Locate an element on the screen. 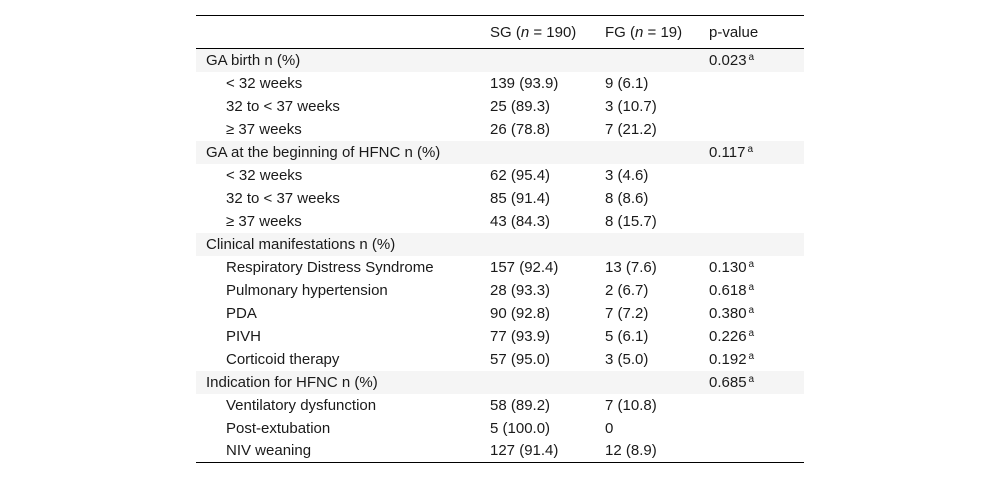 The width and height of the screenshot is (1000, 484). sg-value: 85 (91.4) is located at coordinates (520, 198).